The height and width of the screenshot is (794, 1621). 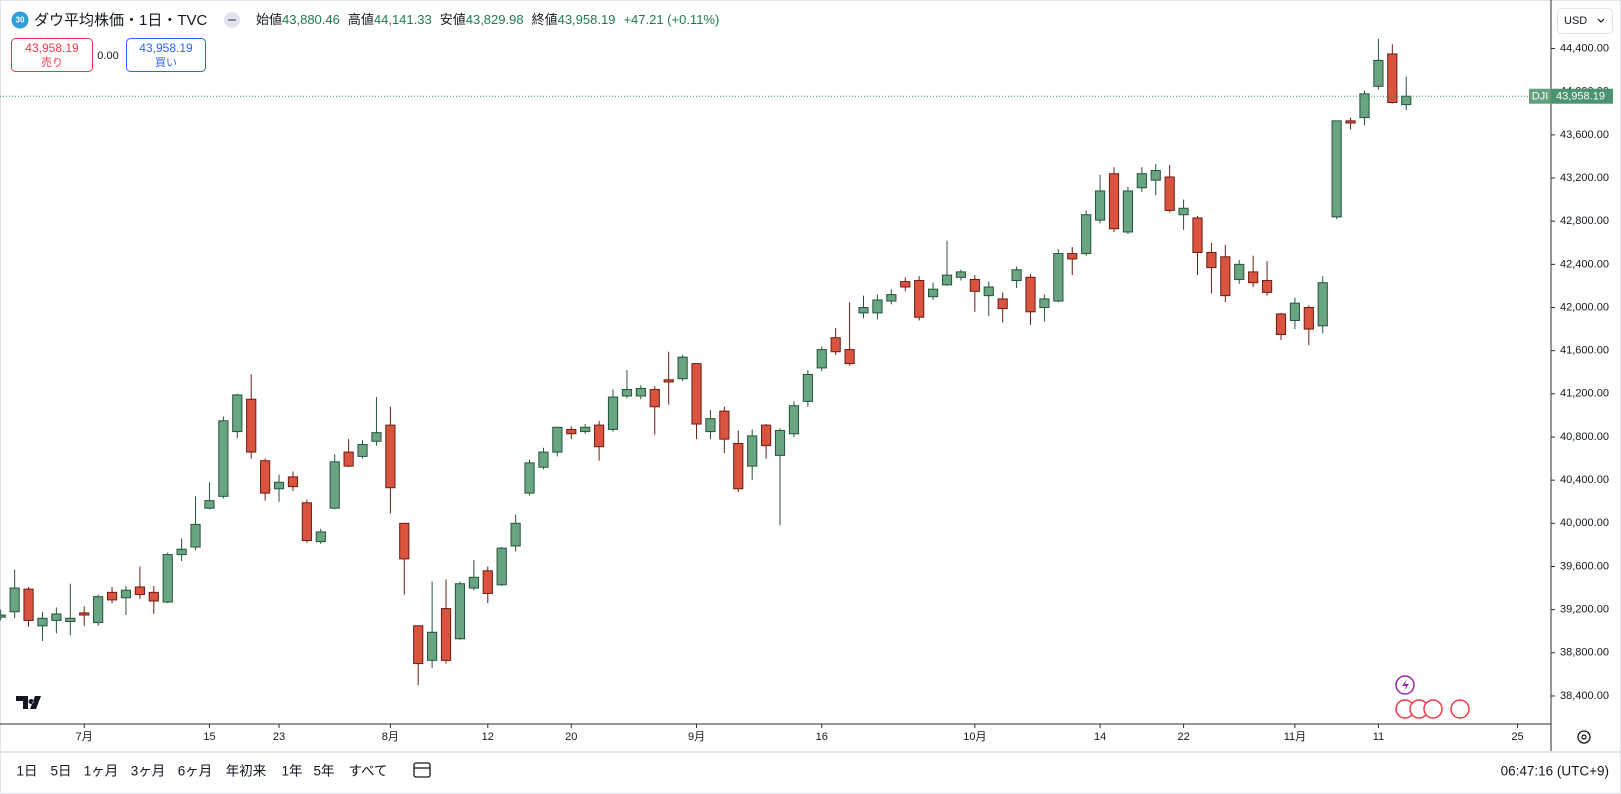 What do you see at coordinates (390, 737) in the screenshot?
I see `x-tick-label: 8月` at bounding box center [390, 737].